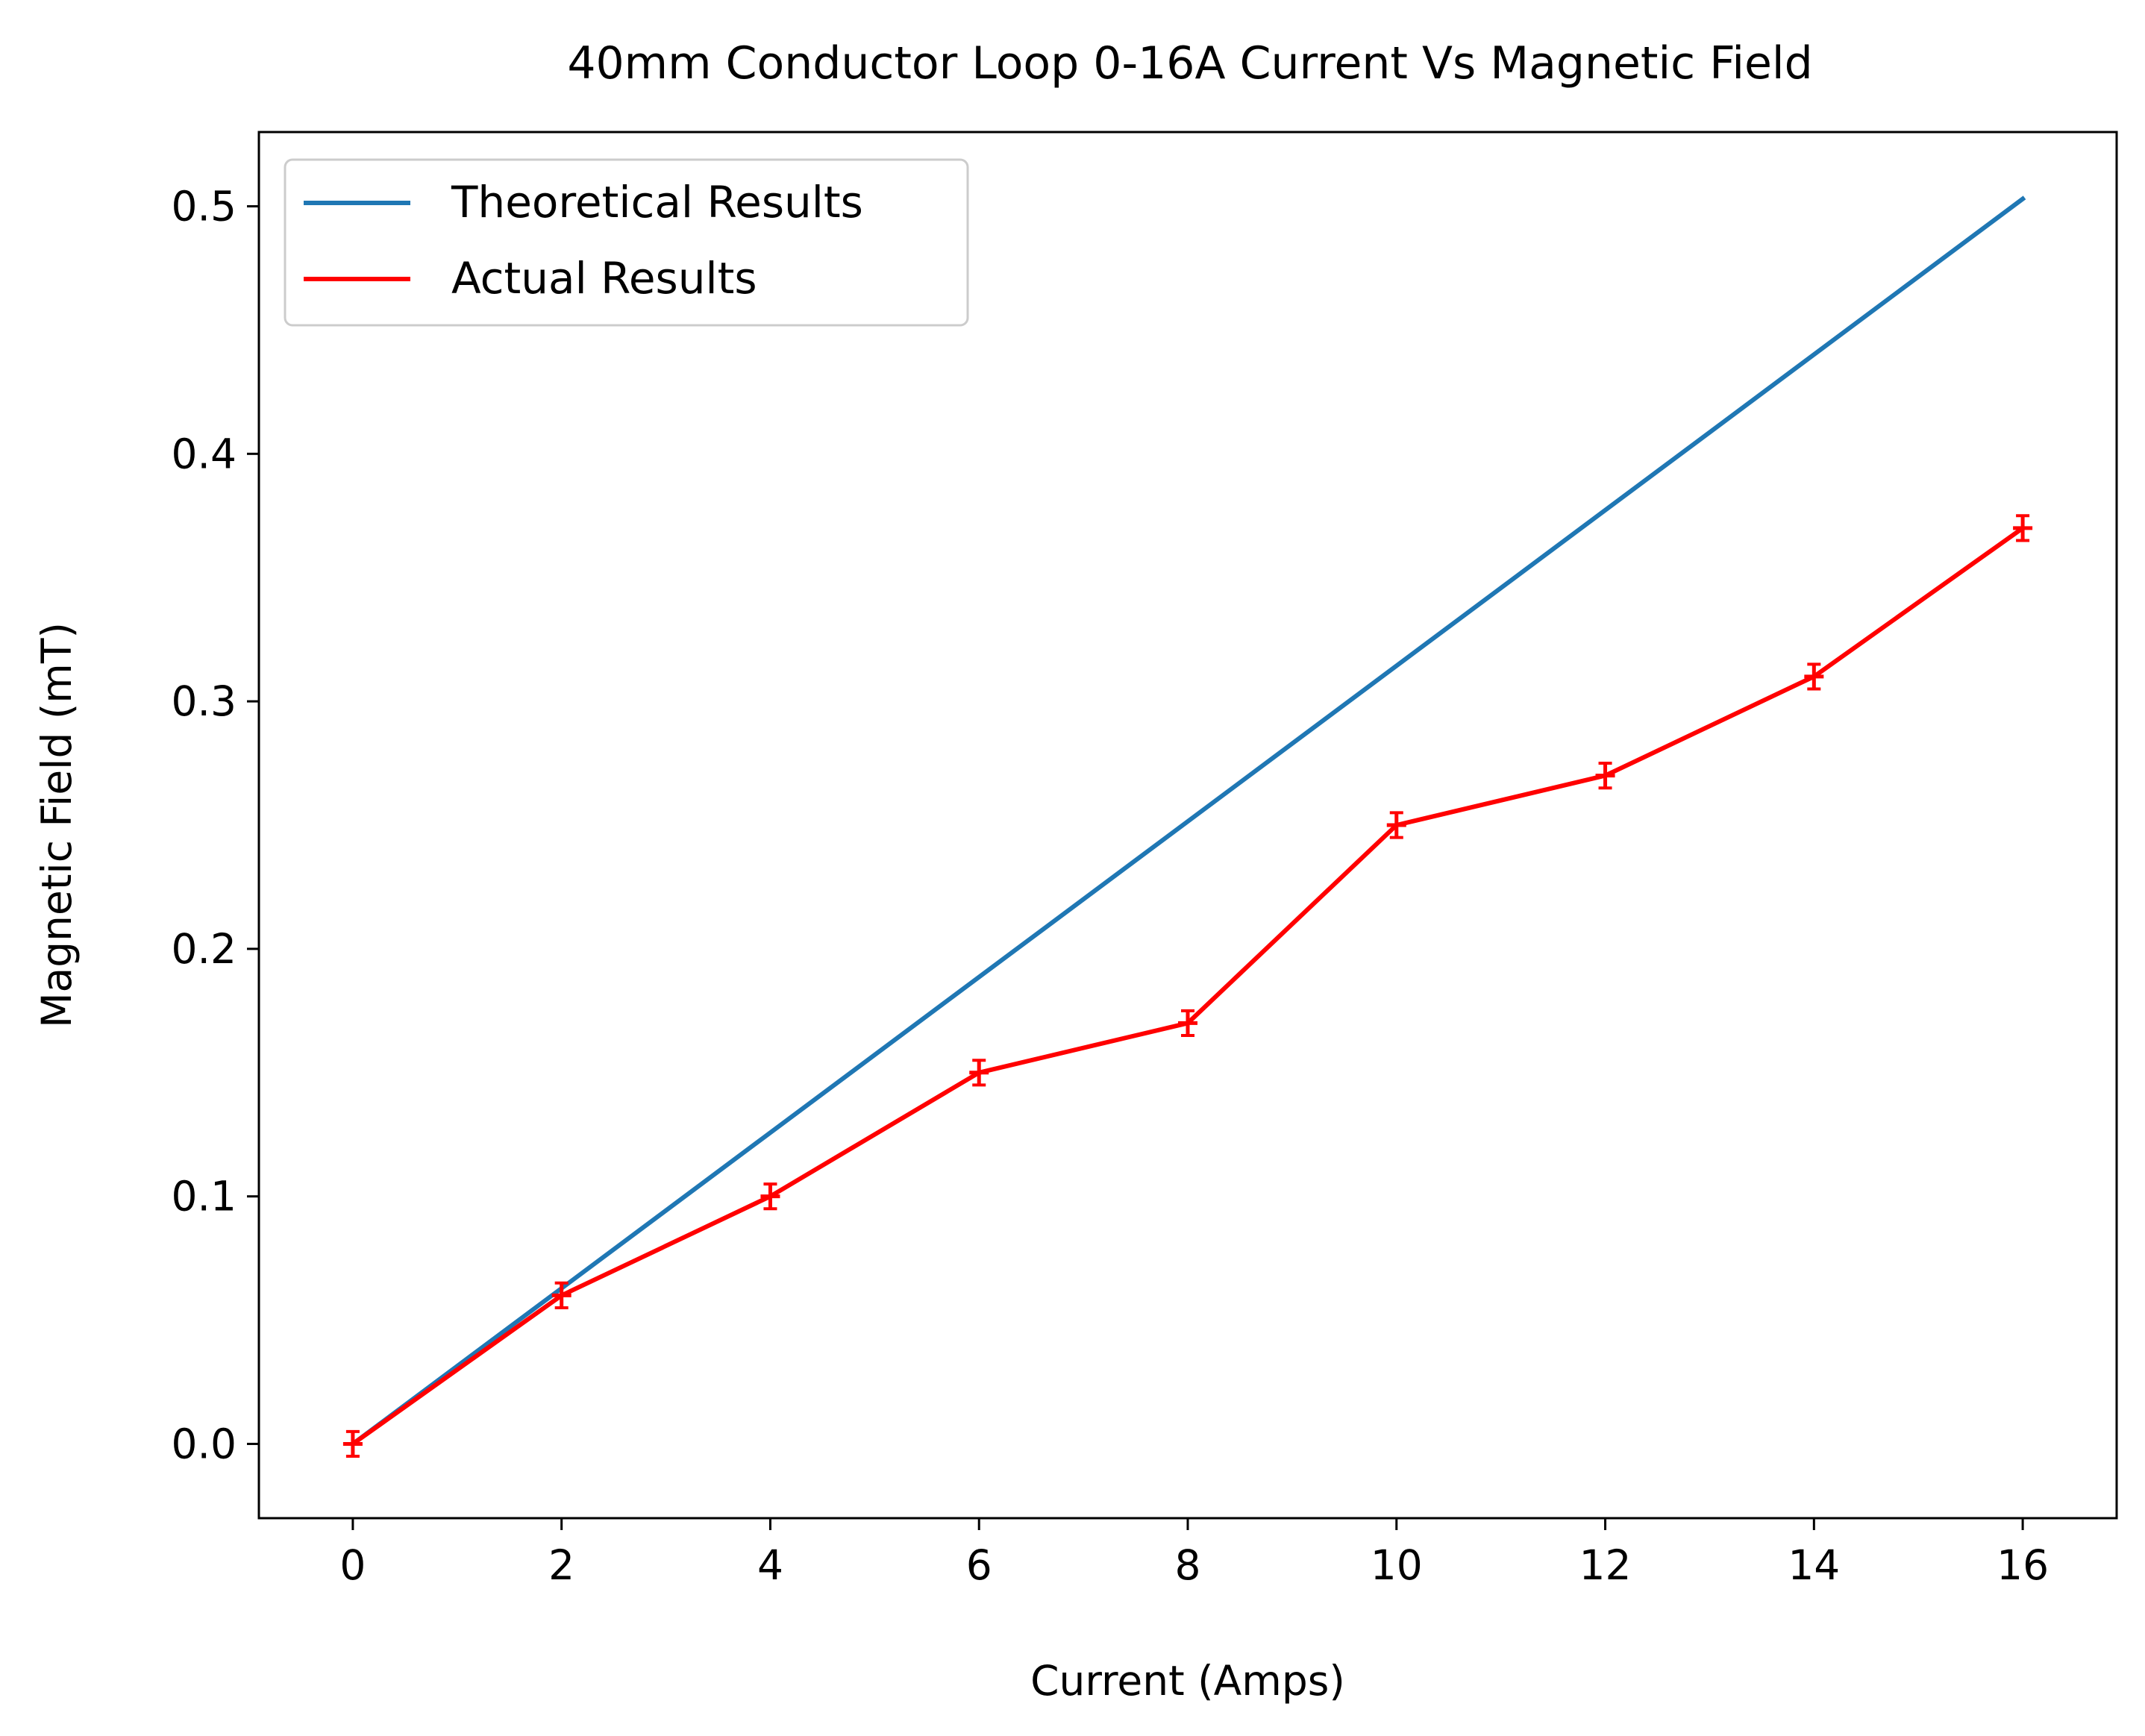 Image resolution: width=2145 pixels, height=1736 pixels. Describe the element at coordinates (2023, 1565) in the screenshot. I see `x-tick-label: 16` at that location.